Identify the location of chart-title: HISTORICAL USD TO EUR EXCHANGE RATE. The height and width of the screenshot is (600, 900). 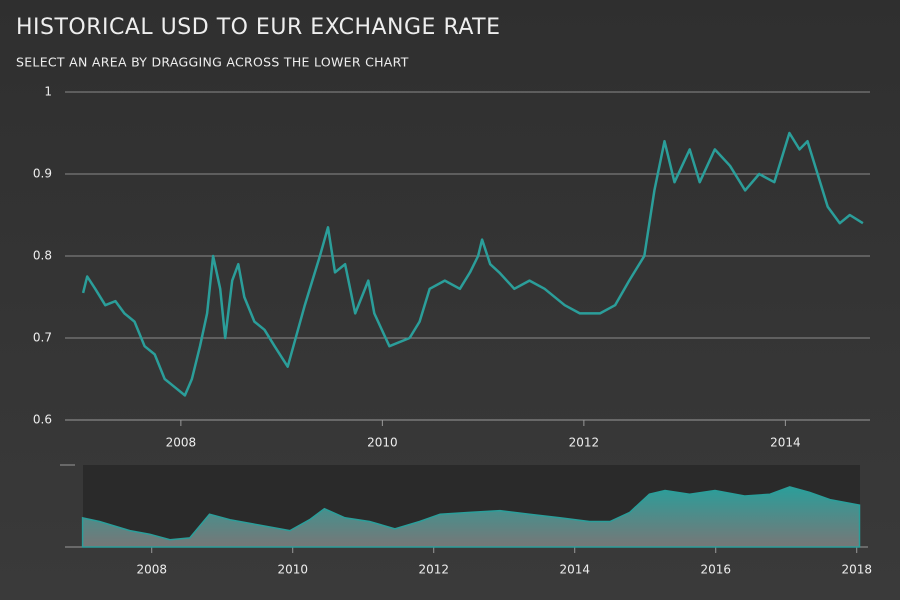
(258, 27).